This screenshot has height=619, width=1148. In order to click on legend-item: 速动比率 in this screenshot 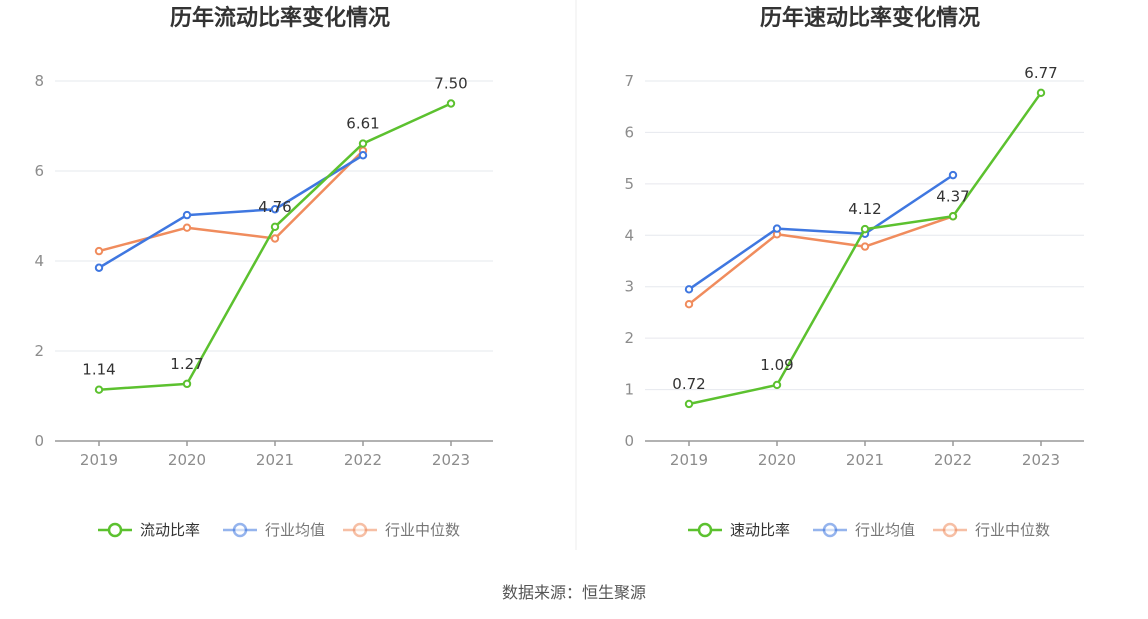, I will do `click(739, 530)`.